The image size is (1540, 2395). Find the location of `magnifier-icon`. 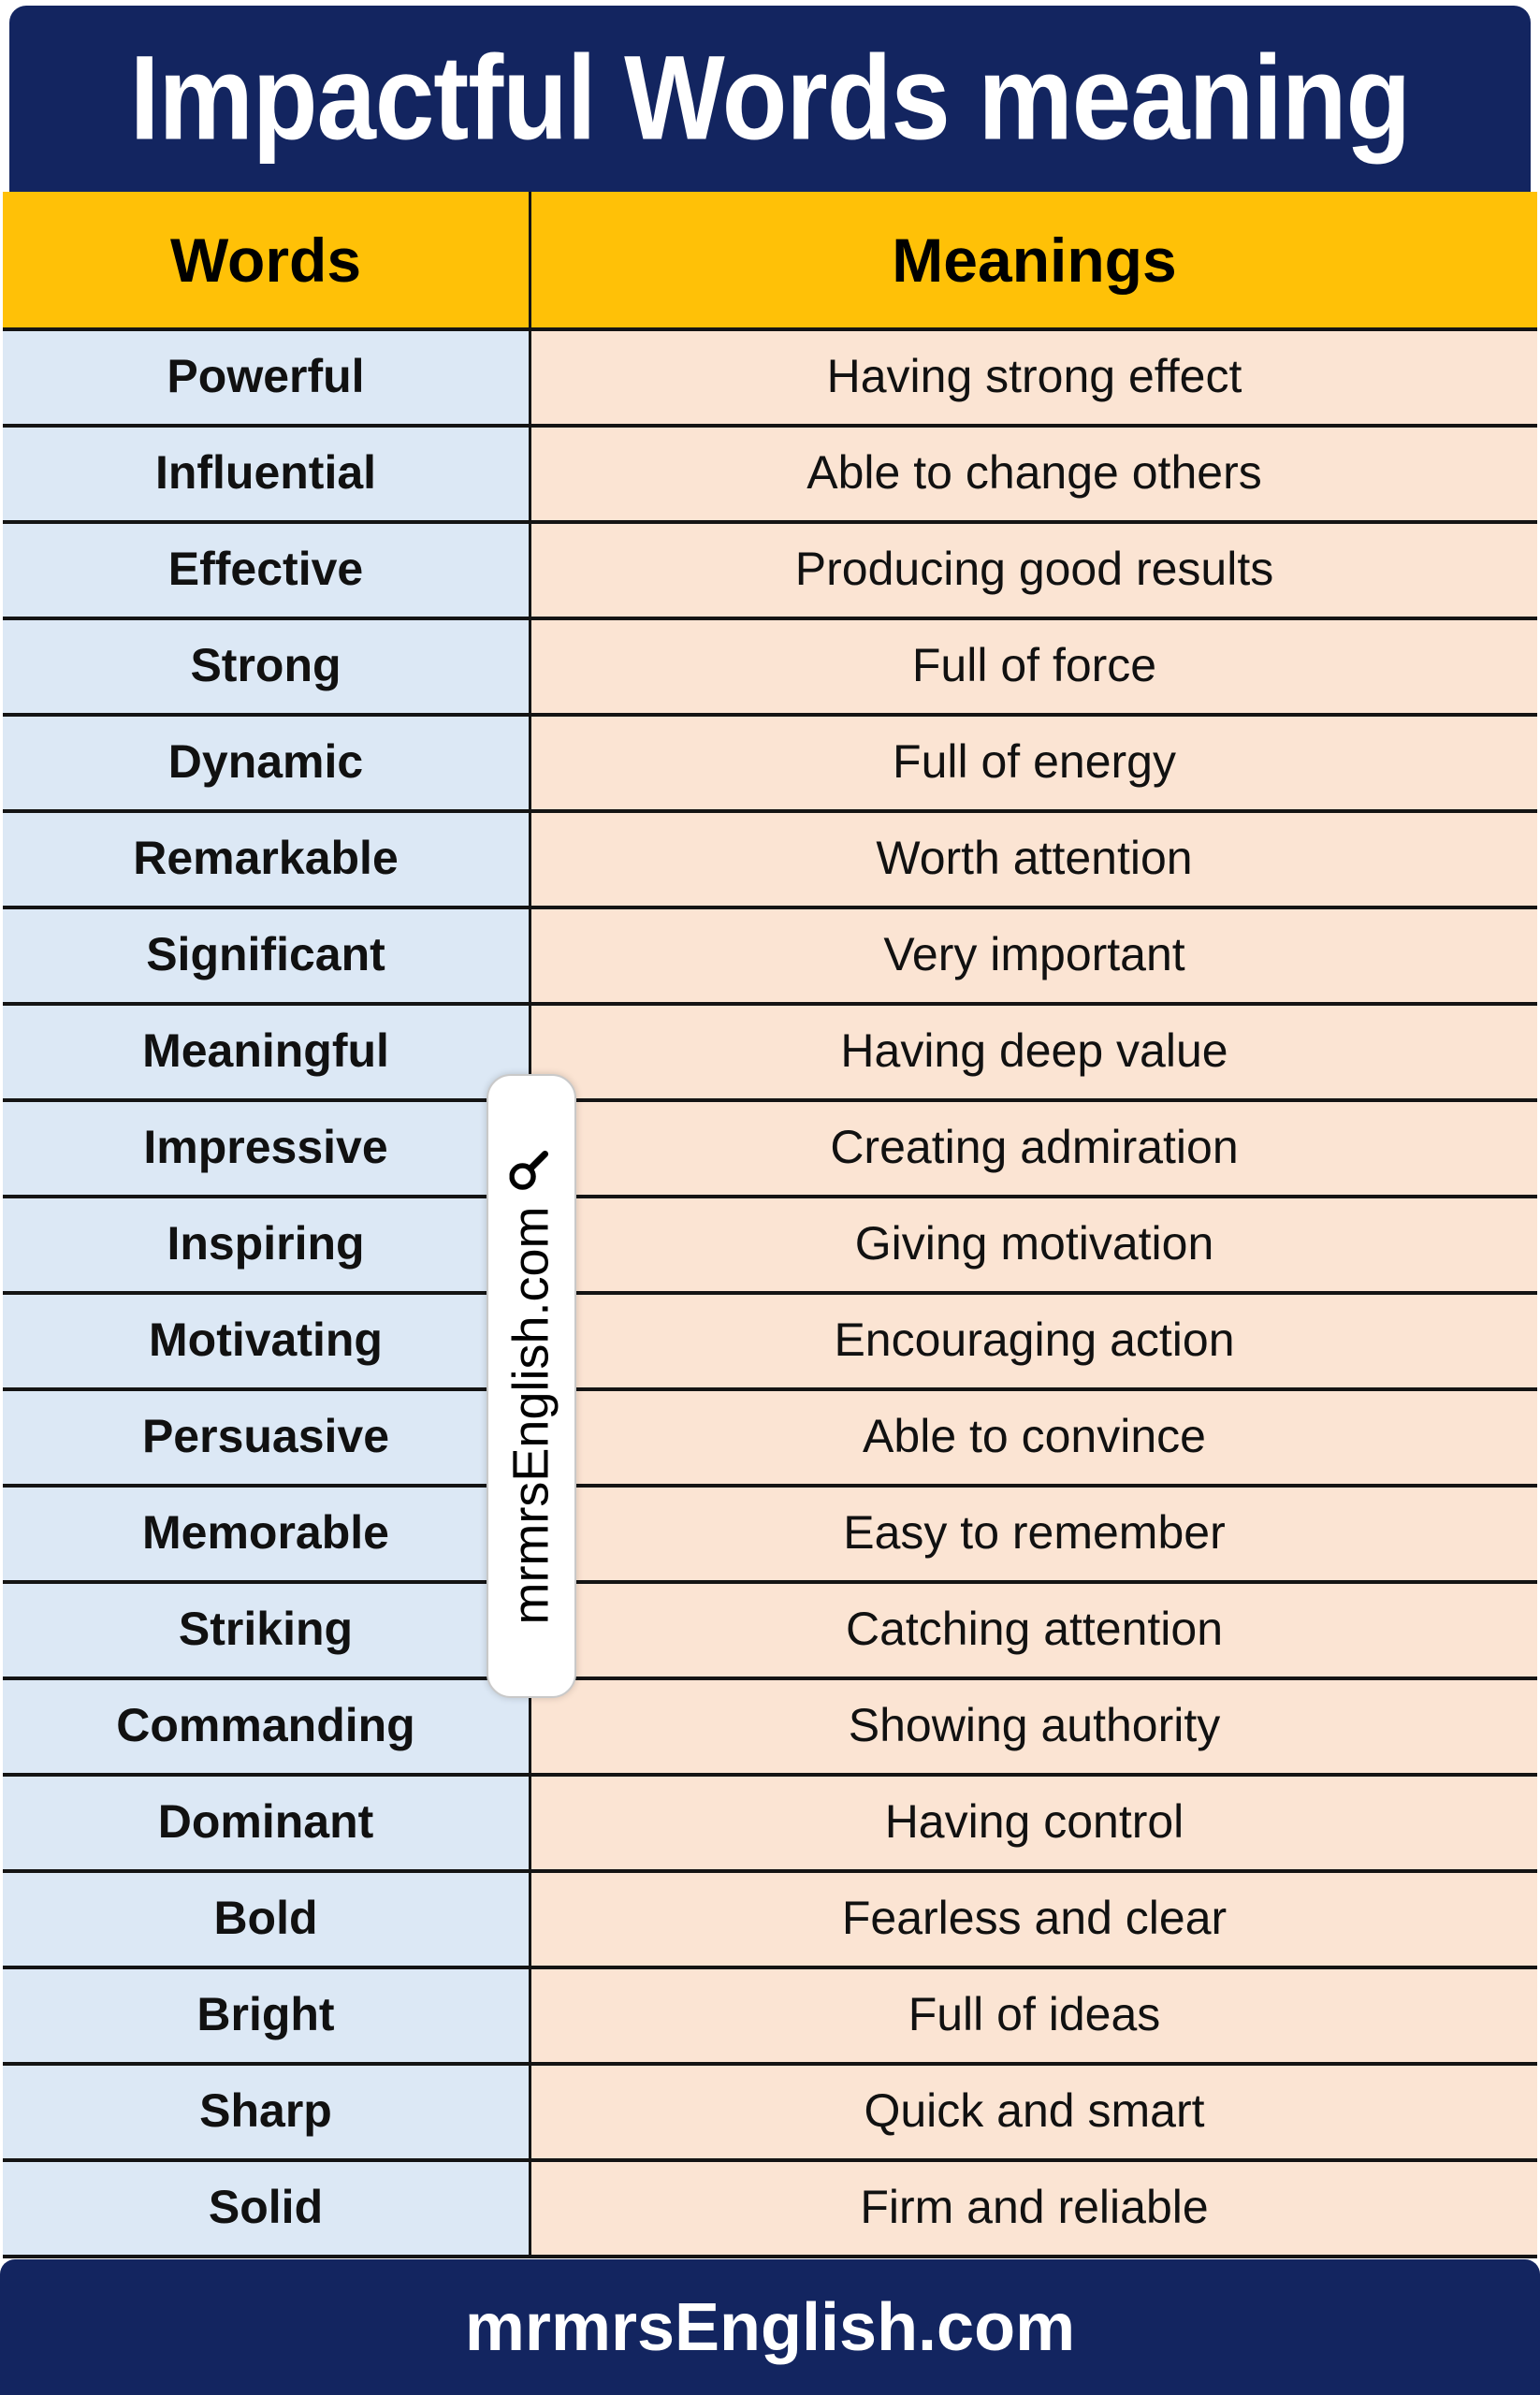

magnifier-icon is located at coordinates (530, 1170).